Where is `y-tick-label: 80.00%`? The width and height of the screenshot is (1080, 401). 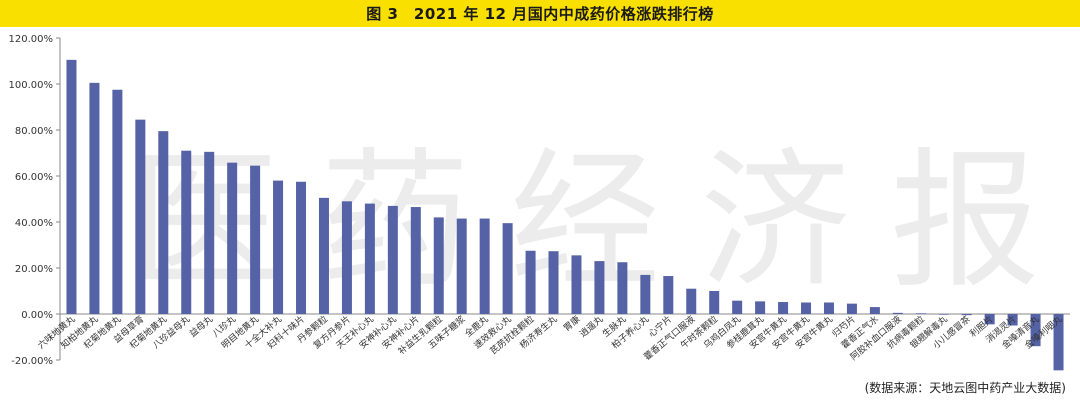 y-tick-label: 80.00% is located at coordinates (34, 131).